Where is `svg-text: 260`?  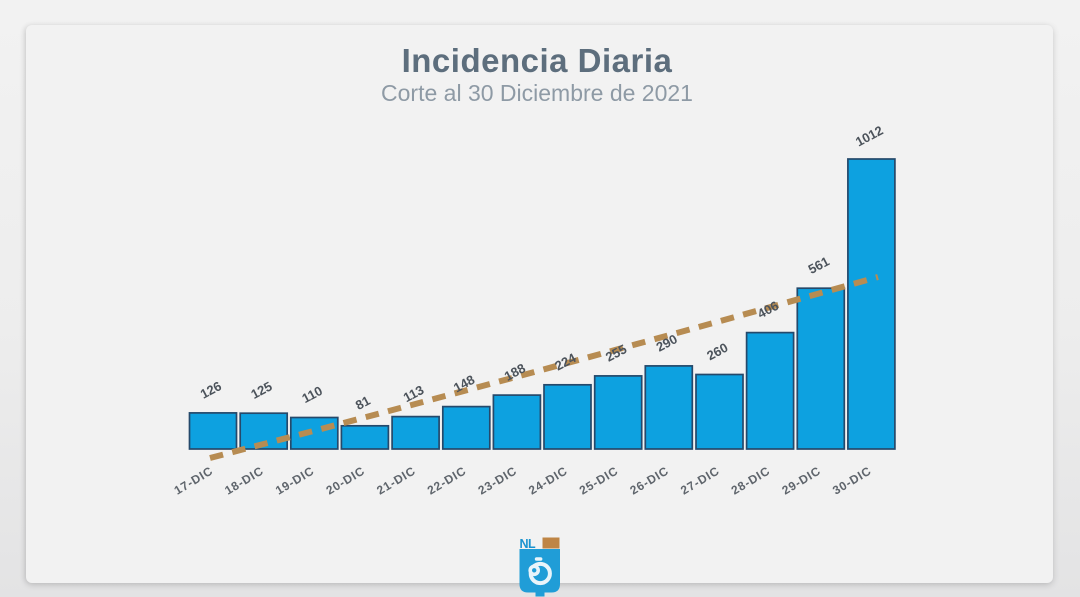 svg-text: 260 is located at coordinates (717, 351).